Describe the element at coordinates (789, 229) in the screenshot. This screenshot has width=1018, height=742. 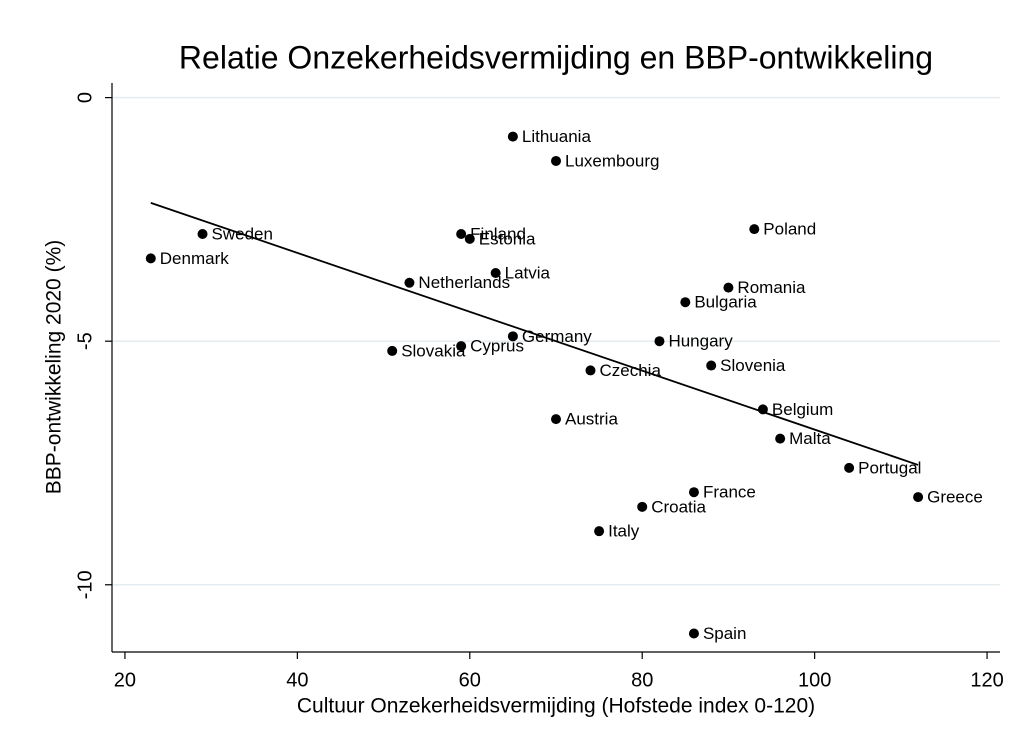
I see `point-label: Poland` at that location.